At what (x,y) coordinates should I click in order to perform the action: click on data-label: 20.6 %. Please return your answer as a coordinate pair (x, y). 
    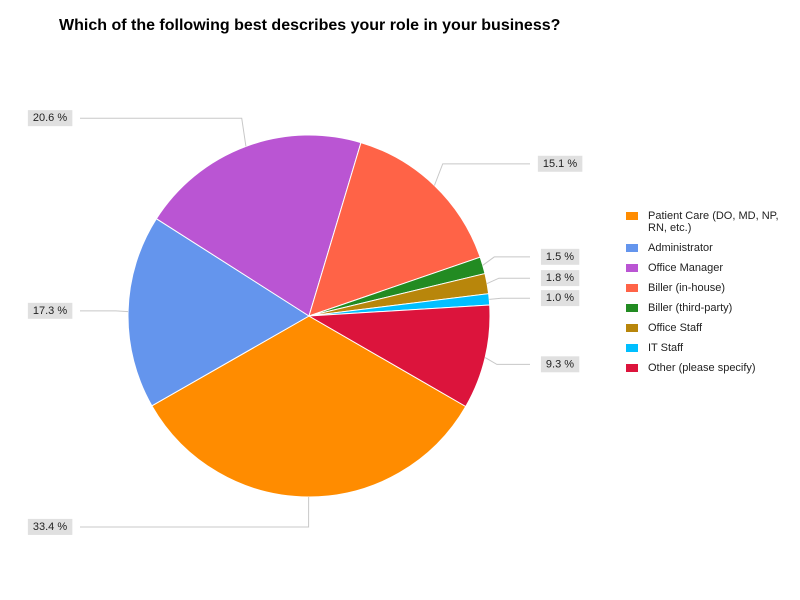
    Looking at the image, I should click on (50, 118).